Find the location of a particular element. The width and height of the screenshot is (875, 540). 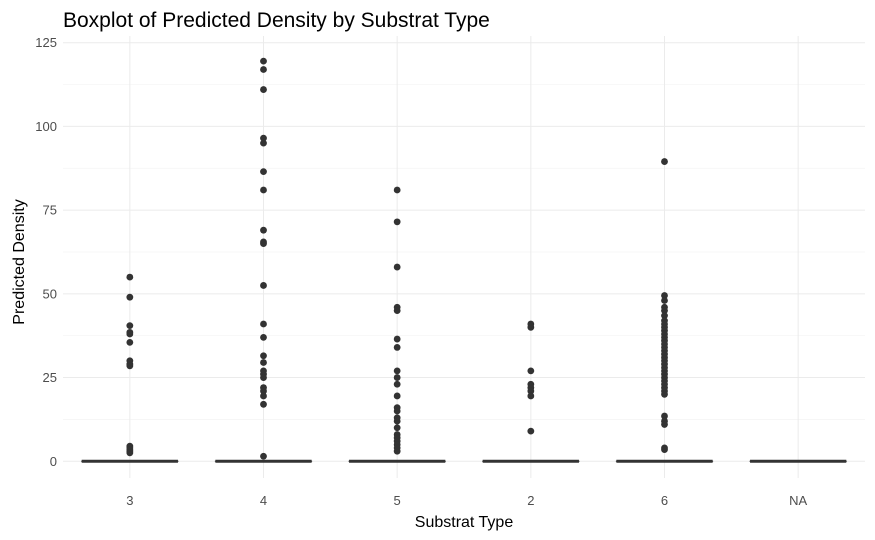

y-axis-ticks: 0 25 50 75 100 125 is located at coordinates (46, 252).